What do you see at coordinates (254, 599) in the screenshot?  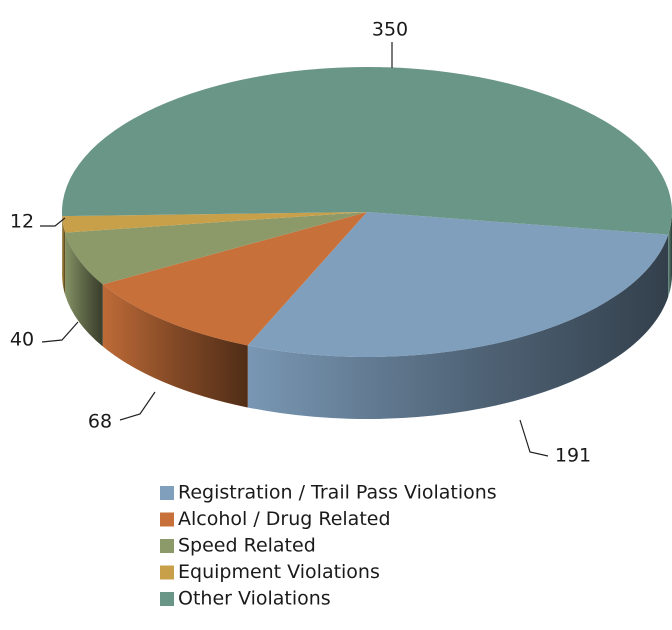 I see `legend-label: Other Violations` at bounding box center [254, 599].